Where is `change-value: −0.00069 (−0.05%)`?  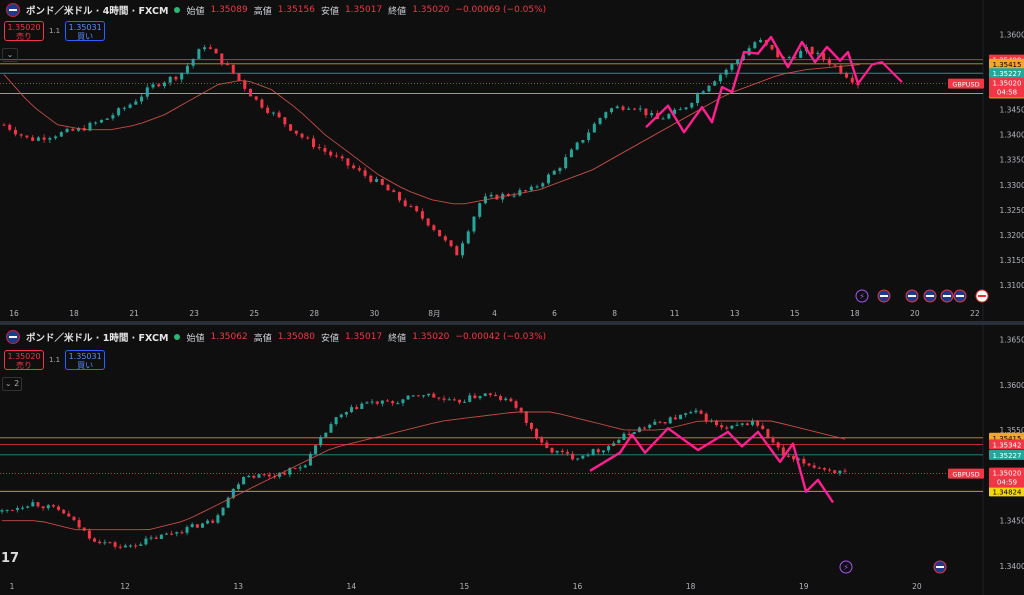 change-value: −0.00069 (−0.05%) is located at coordinates (501, 10).